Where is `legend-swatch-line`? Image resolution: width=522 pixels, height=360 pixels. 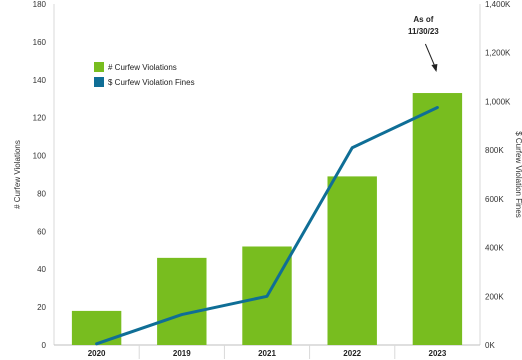
legend-swatch-line is located at coordinates (99, 82).